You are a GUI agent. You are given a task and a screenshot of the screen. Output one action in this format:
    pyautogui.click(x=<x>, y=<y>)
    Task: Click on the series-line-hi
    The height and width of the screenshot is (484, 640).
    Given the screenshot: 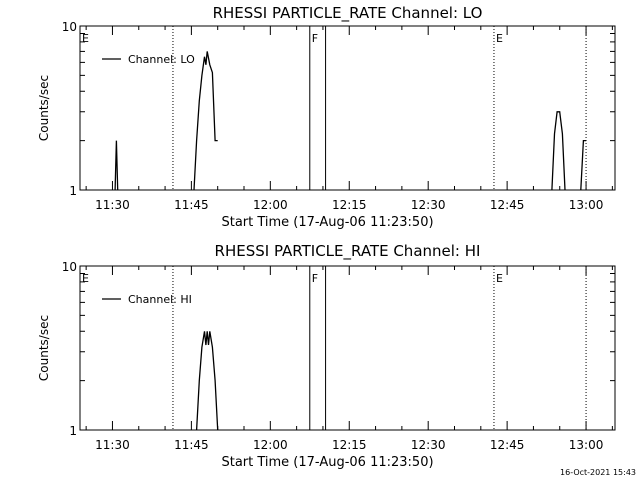 What is the action you would take?
    pyautogui.click(x=207, y=381)
    